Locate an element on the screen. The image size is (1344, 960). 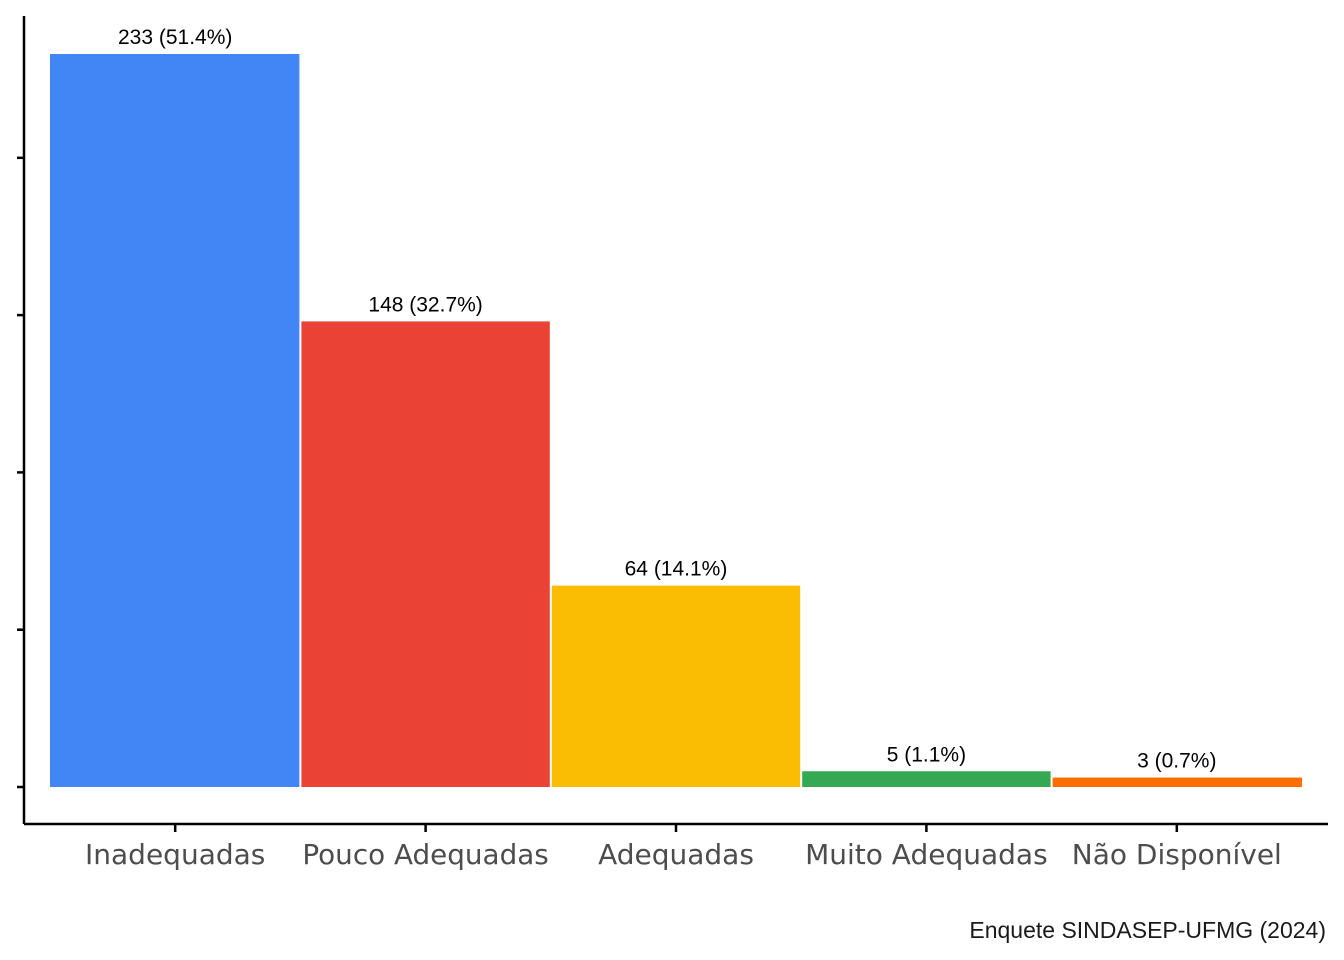
bar-data-label: 5 (1.1%) is located at coordinates (926, 754).